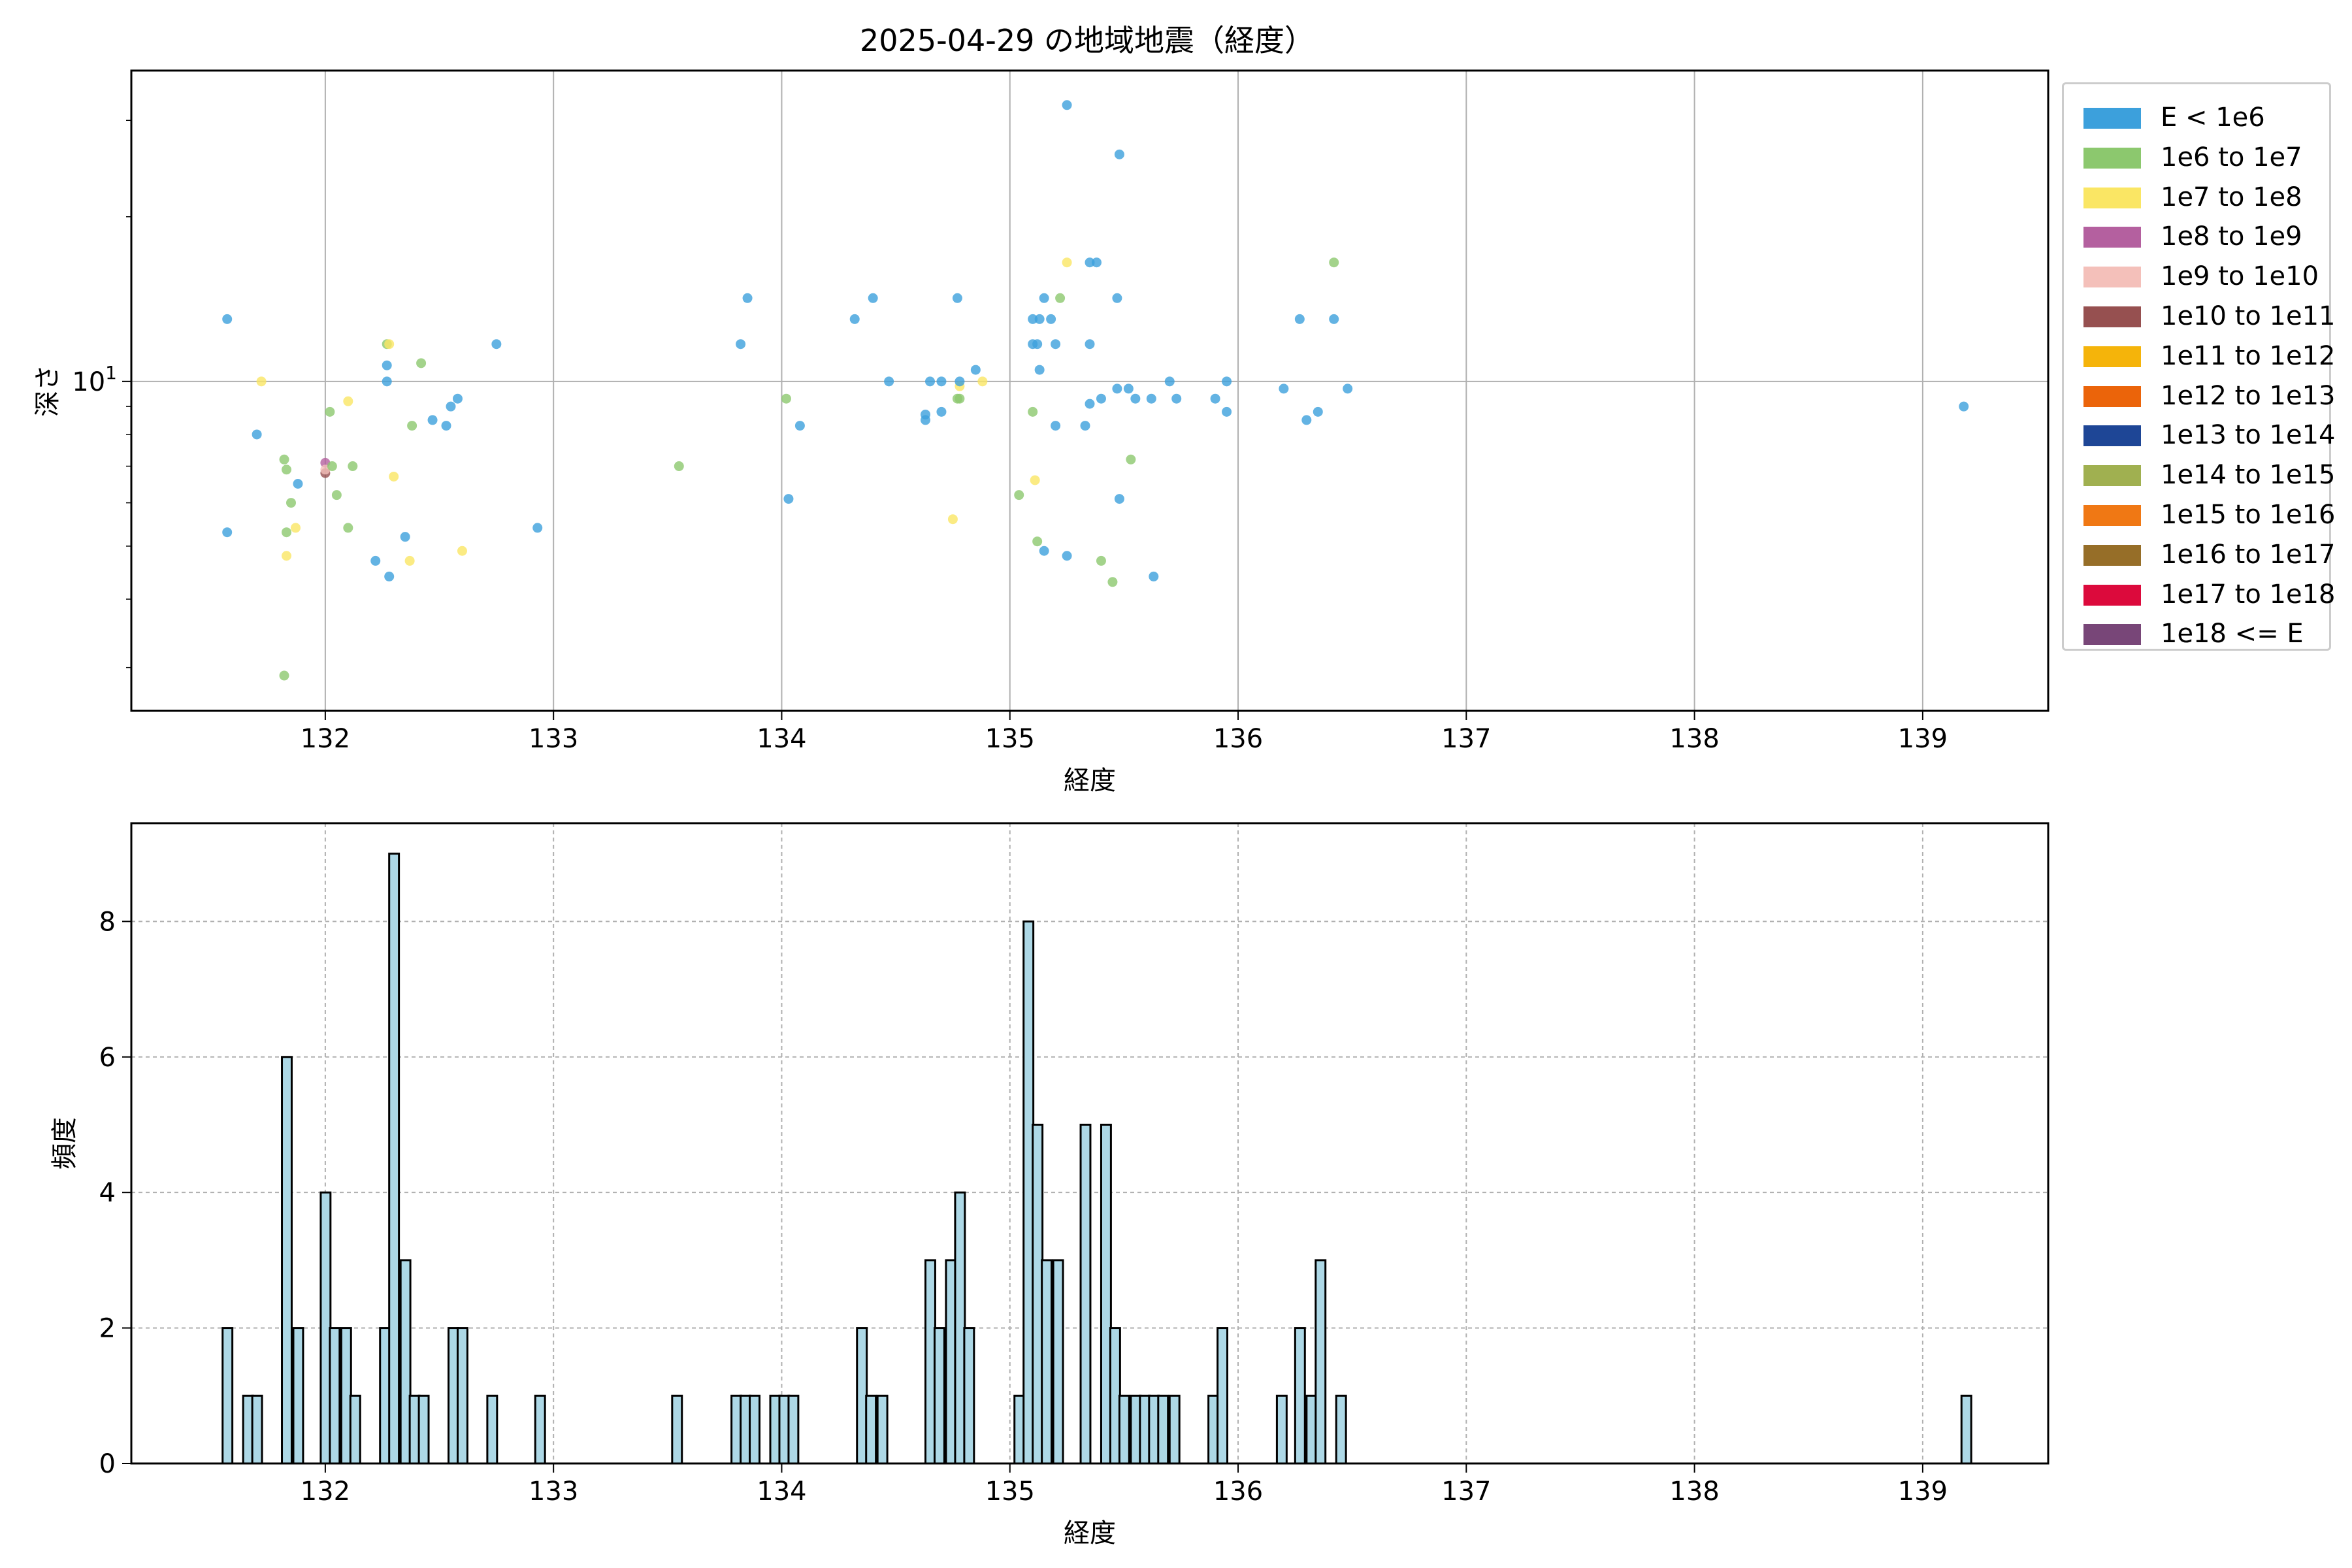 The image size is (2352, 1568). I want to click on legend-item: 1e15 to 1e16, so click(2206, 514).